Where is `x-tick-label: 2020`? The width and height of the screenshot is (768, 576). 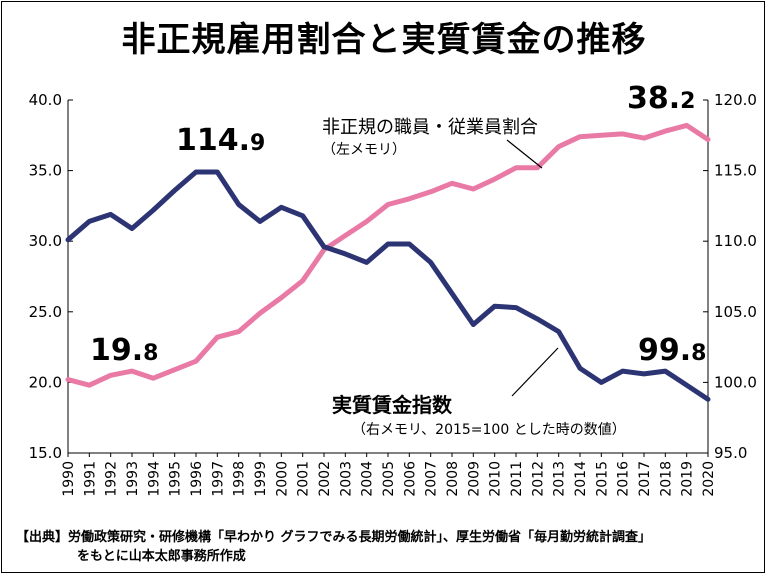 x-tick-label: 2020 is located at coordinates (709, 479).